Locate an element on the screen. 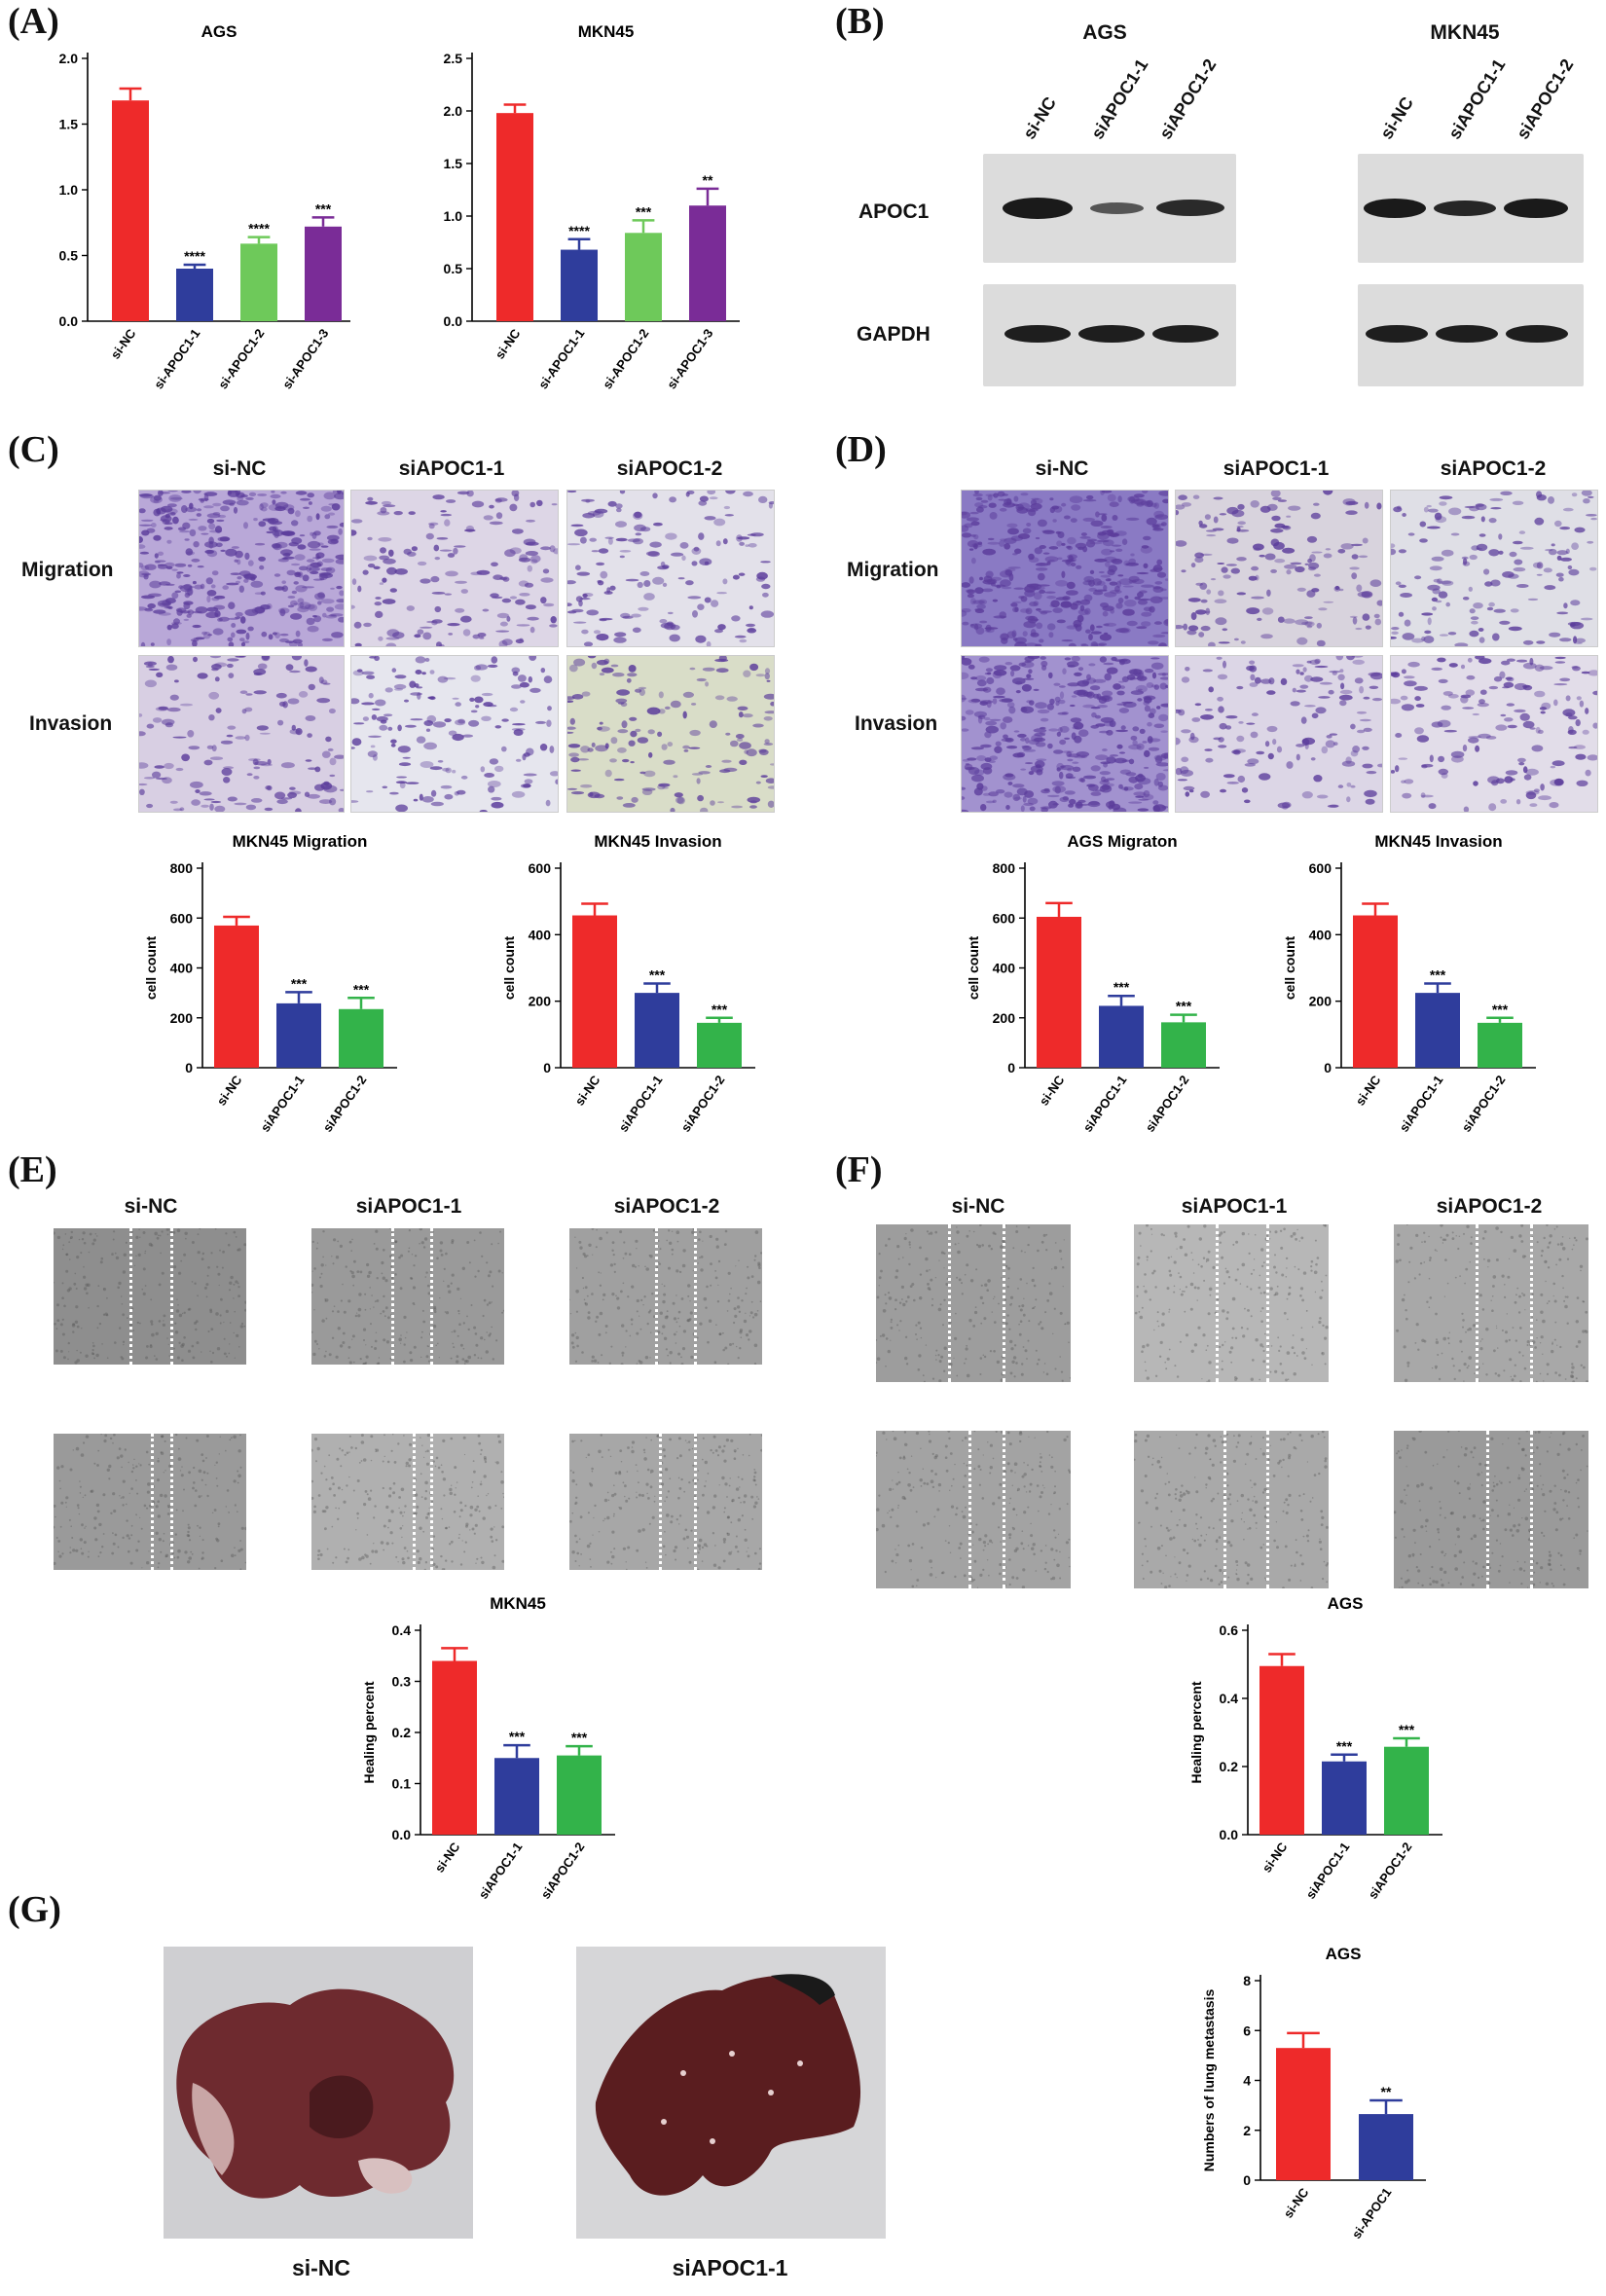 Image resolution: width=1606 pixels, height=2296 pixels. panel-label-g: (G) is located at coordinates (34, 1909).